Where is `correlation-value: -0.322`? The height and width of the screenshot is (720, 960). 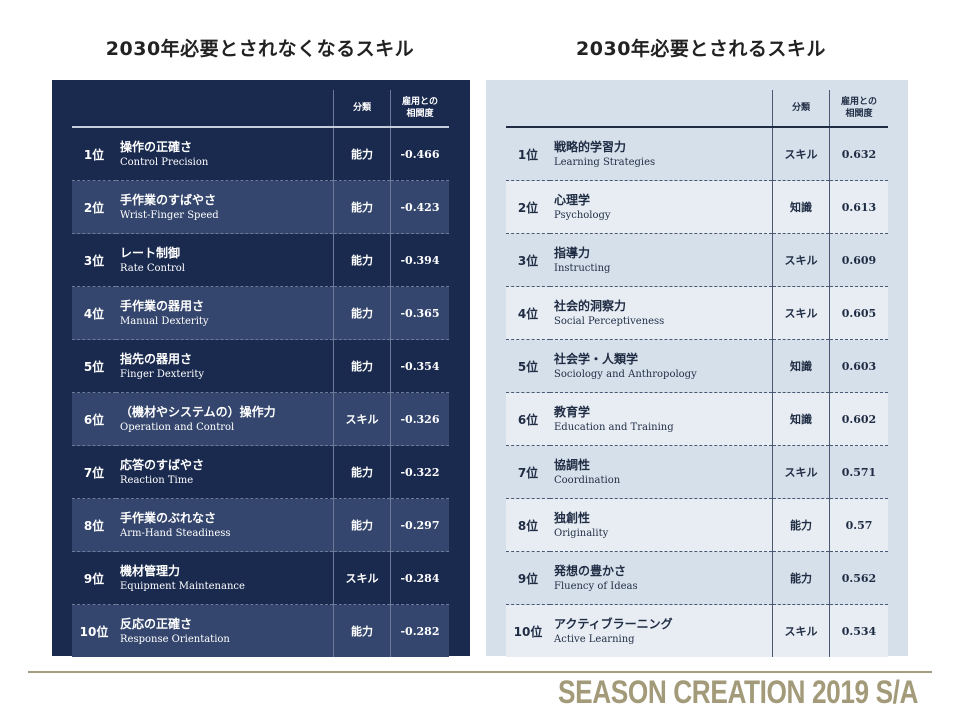
correlation-value: -0.322 is located at coordinates (419, 472).